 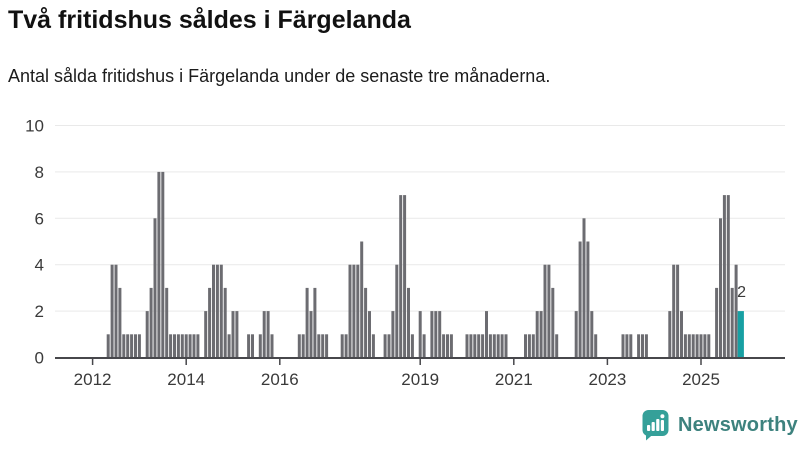 What do you see at coordinates (738, 424) in the screenshot?
I see `newsworthy-logo-text: Newsworthy` at bounding box center [738, 424].